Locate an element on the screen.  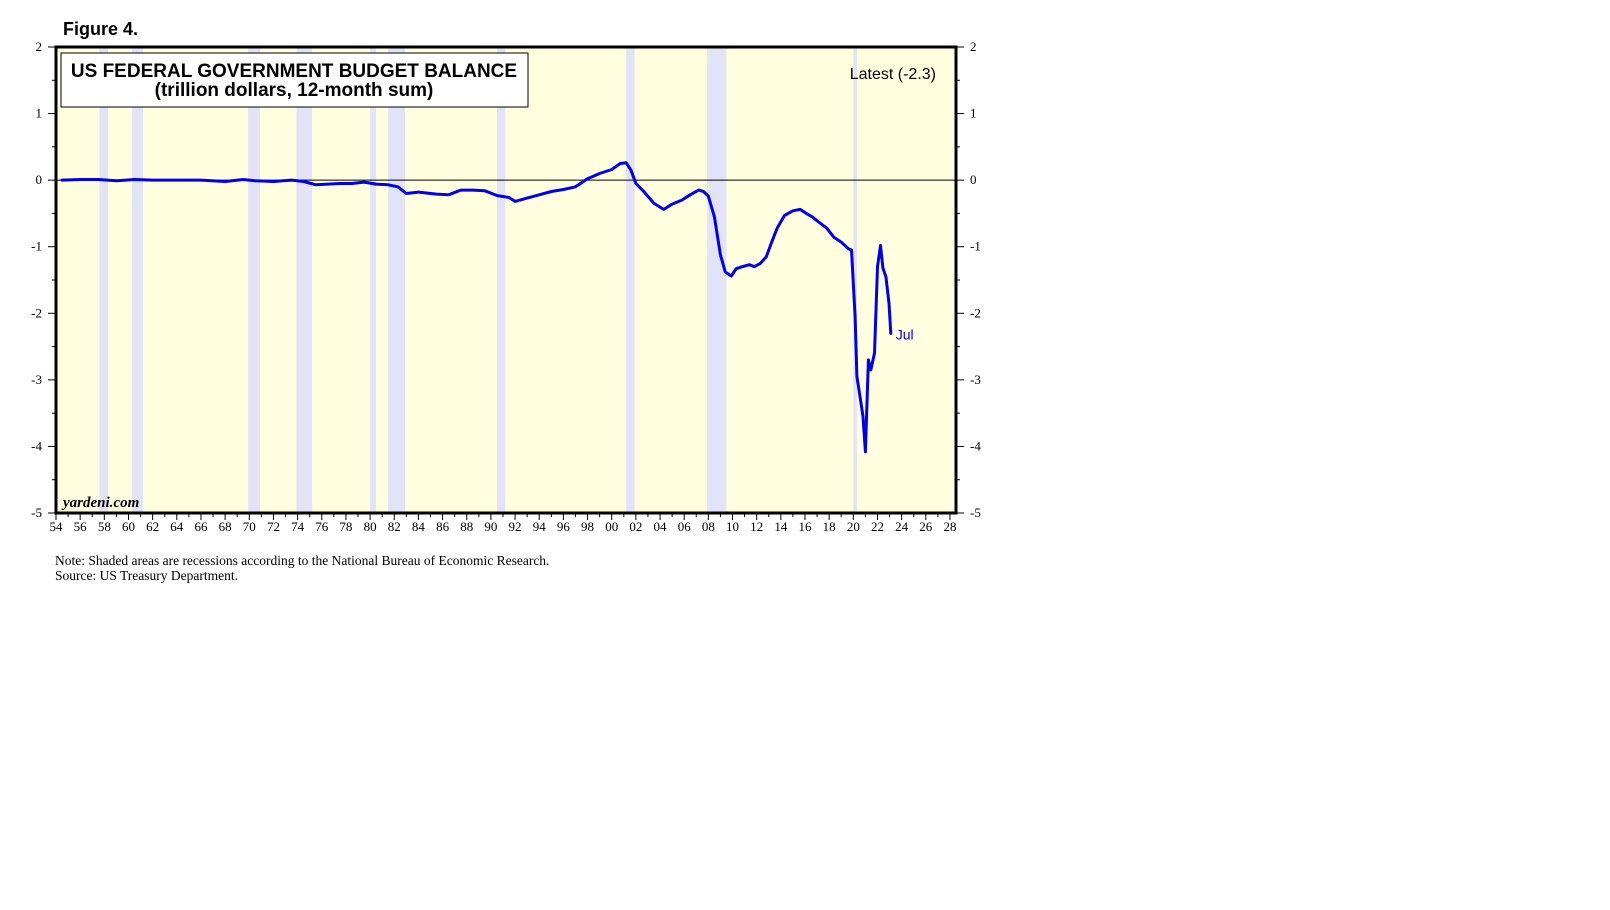
x-tick-label: 56 is located at coordinates (81, 526).